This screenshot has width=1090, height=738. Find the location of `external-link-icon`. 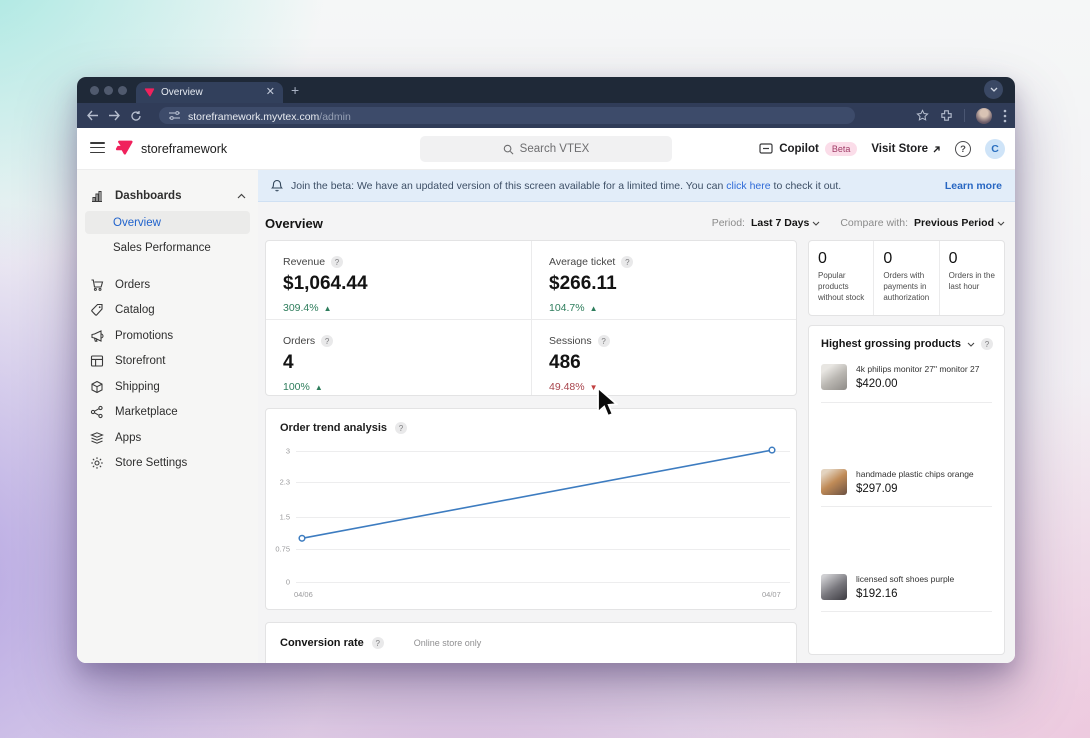

external-link-icon is located at coordinates (936, 148).